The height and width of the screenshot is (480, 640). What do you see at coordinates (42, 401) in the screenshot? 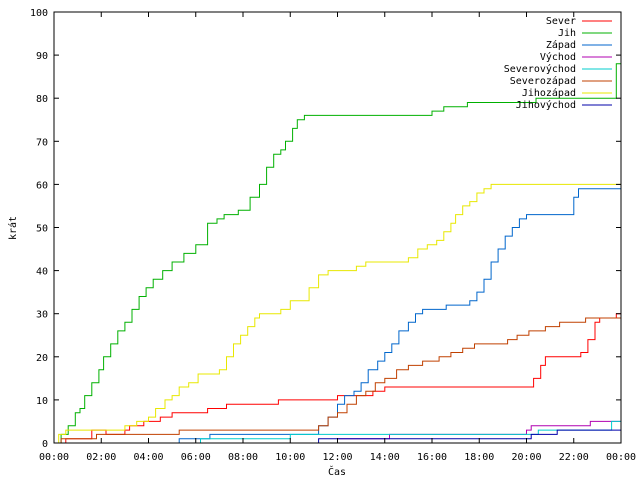
I see `y-tick-label: 10` at bounding box center [42, 401].